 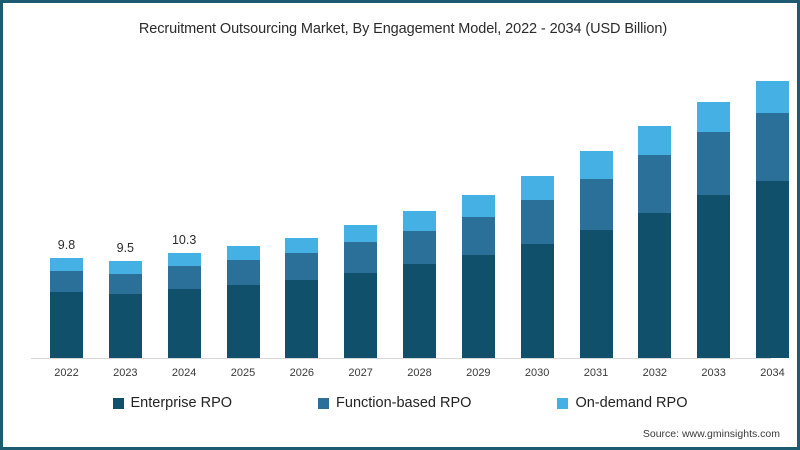 What do you see at coordinates (66, 245) in the screenshot?
I see `bar-value-label-2022: 9.8` at bounding box center [66, 245].